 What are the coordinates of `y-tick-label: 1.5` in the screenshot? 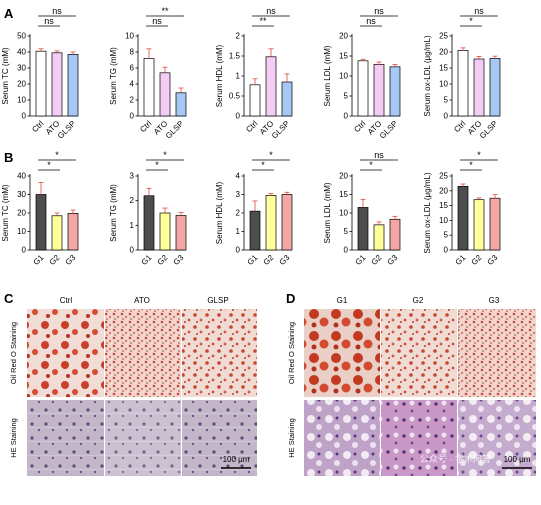 It's located at (235, 56).